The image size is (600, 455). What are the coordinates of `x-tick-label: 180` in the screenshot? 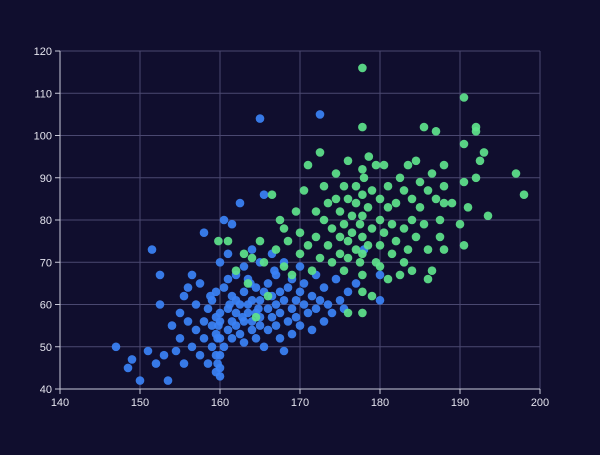 It's located at (380, 403).